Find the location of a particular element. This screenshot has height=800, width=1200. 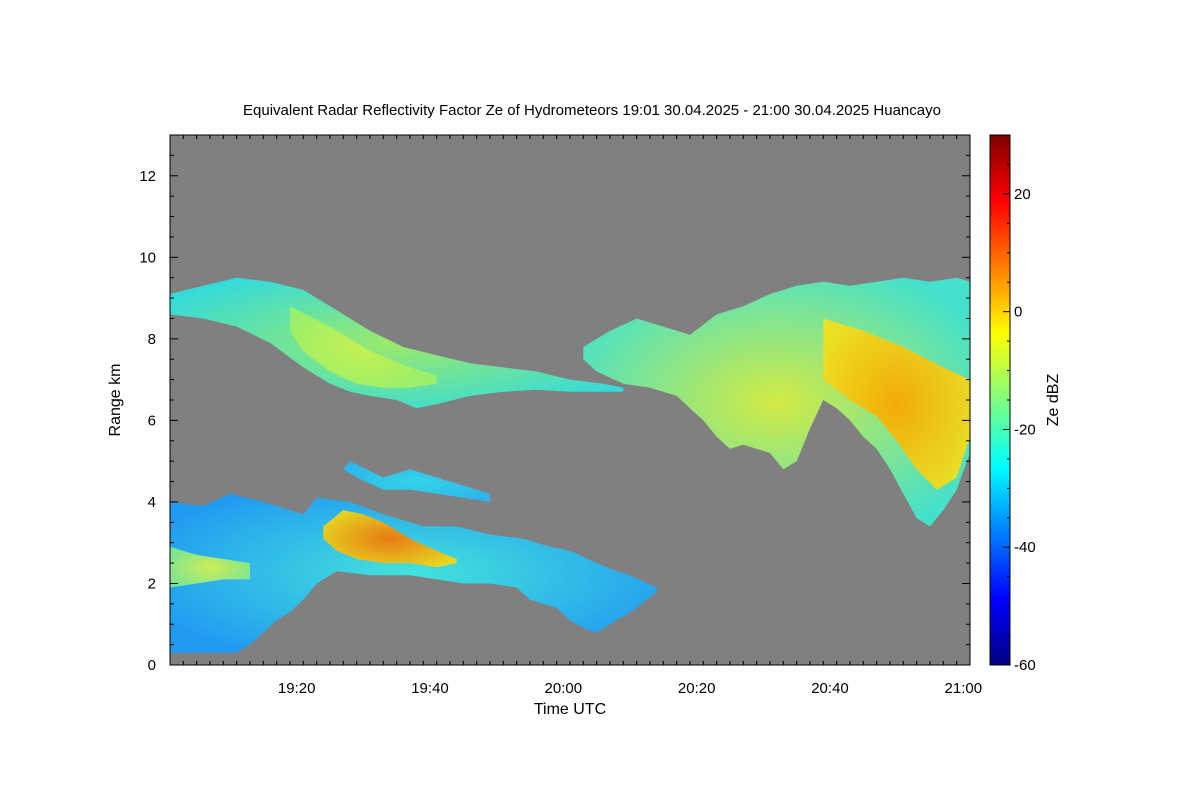

x-tick-label: 21:00 is located at coordinates (964, 688).